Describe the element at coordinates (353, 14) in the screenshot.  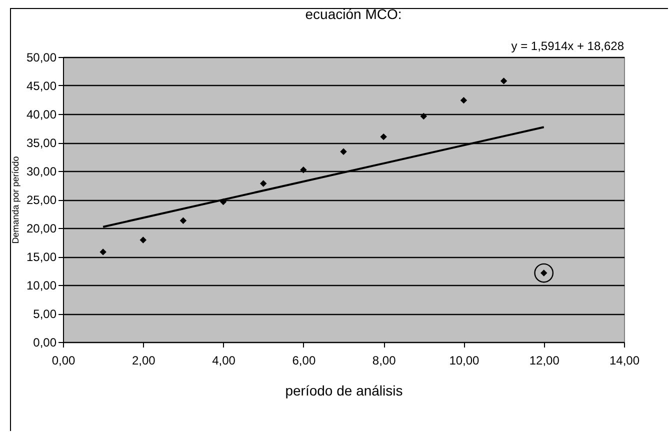
I see `chart-title: ecuación MCO:` at that location.